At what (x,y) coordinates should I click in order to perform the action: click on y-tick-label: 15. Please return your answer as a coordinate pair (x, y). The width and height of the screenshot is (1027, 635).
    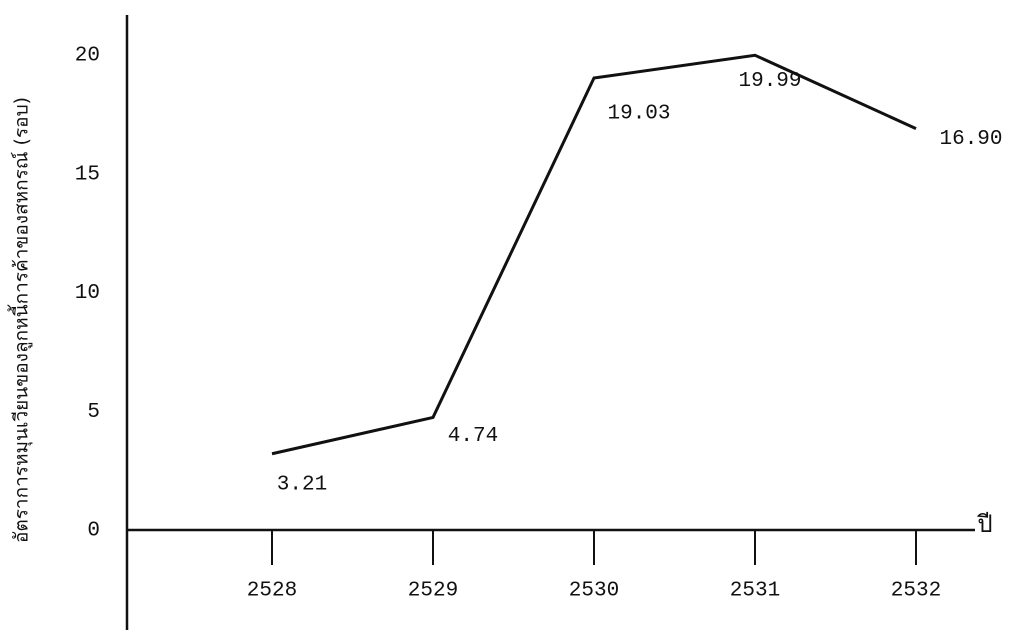
    Looking at the image, I should click on (87, 174).